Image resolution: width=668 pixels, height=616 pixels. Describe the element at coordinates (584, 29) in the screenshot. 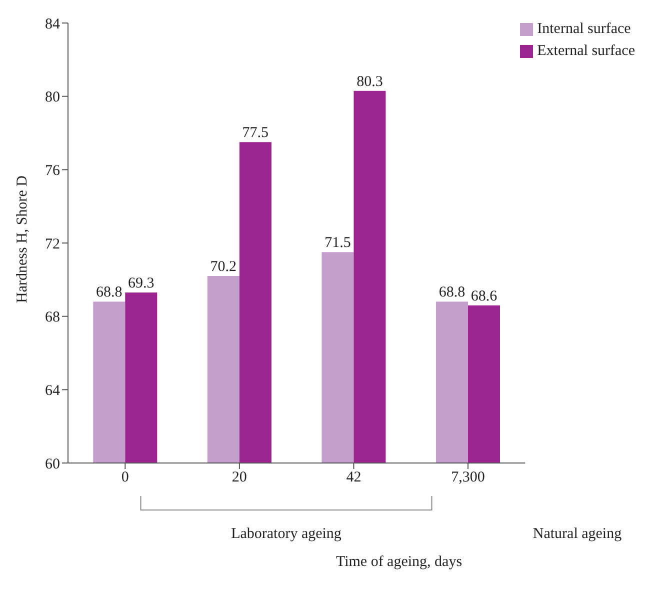

I see `legend-label: Internal surface` at that location.